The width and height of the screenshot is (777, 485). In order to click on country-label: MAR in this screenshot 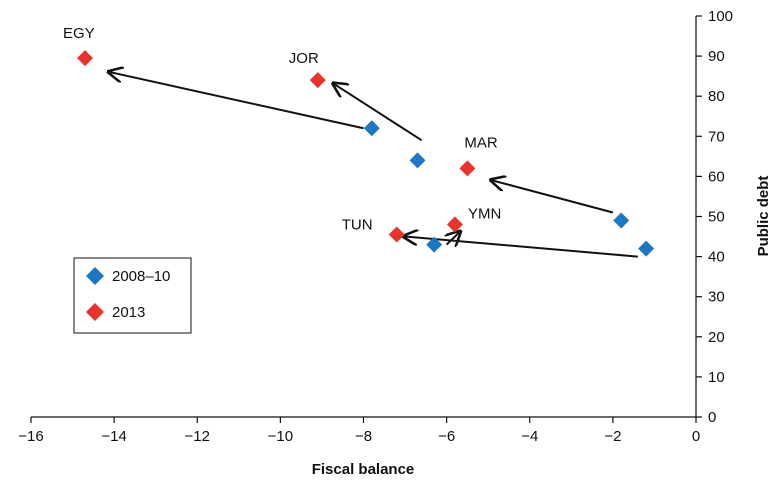, I will do `click(481, 142)`.